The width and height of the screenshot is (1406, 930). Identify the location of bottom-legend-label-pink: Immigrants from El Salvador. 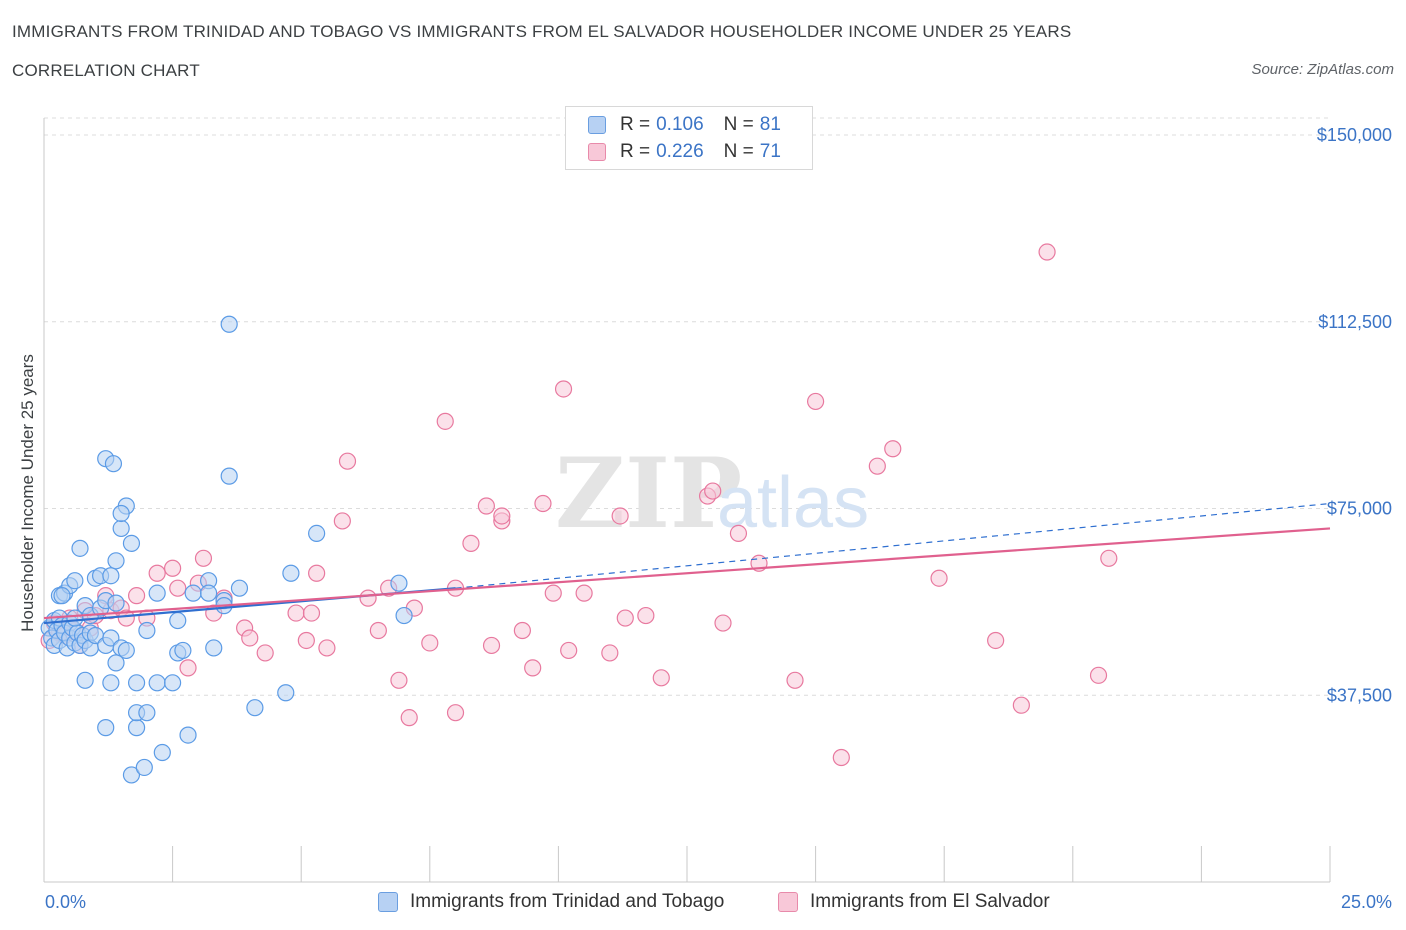
(930, 901).